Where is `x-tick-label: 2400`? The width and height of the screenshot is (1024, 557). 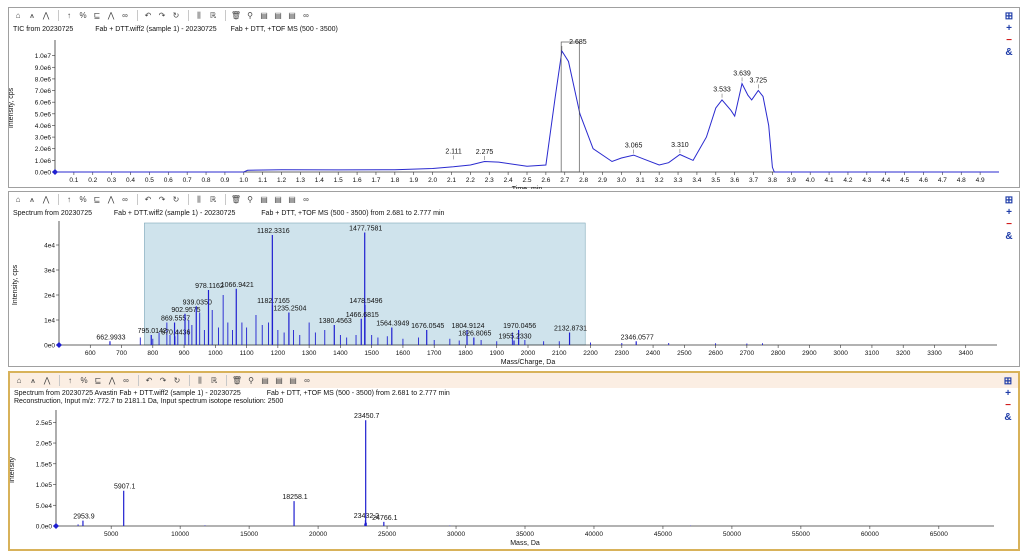
x-tick-label: 2400 is located at coordinates (653, 353).